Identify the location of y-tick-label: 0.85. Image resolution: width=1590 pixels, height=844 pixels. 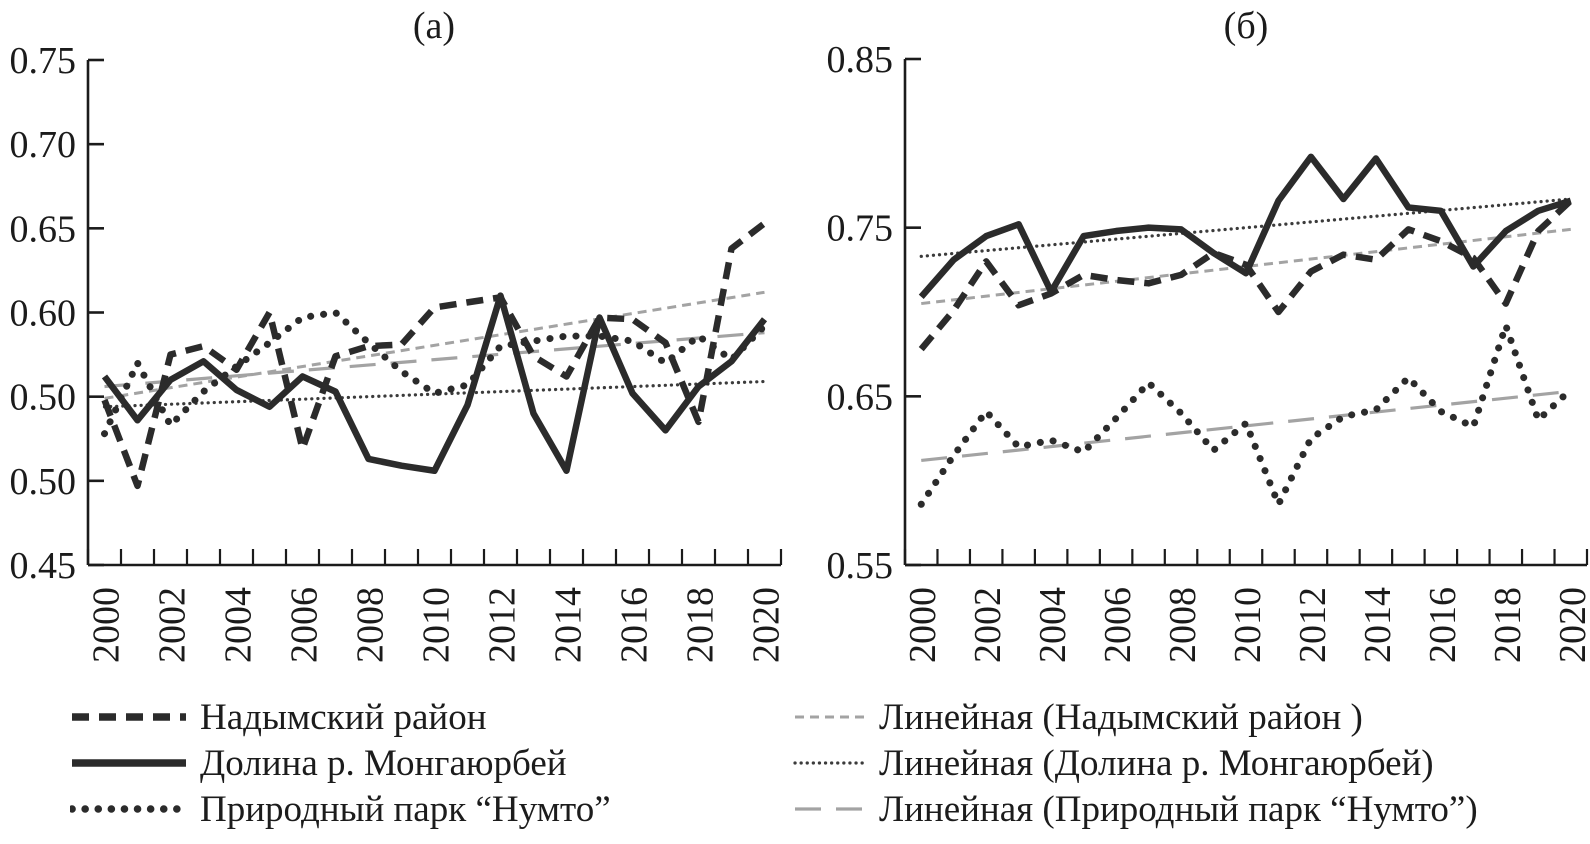
(860, 60).